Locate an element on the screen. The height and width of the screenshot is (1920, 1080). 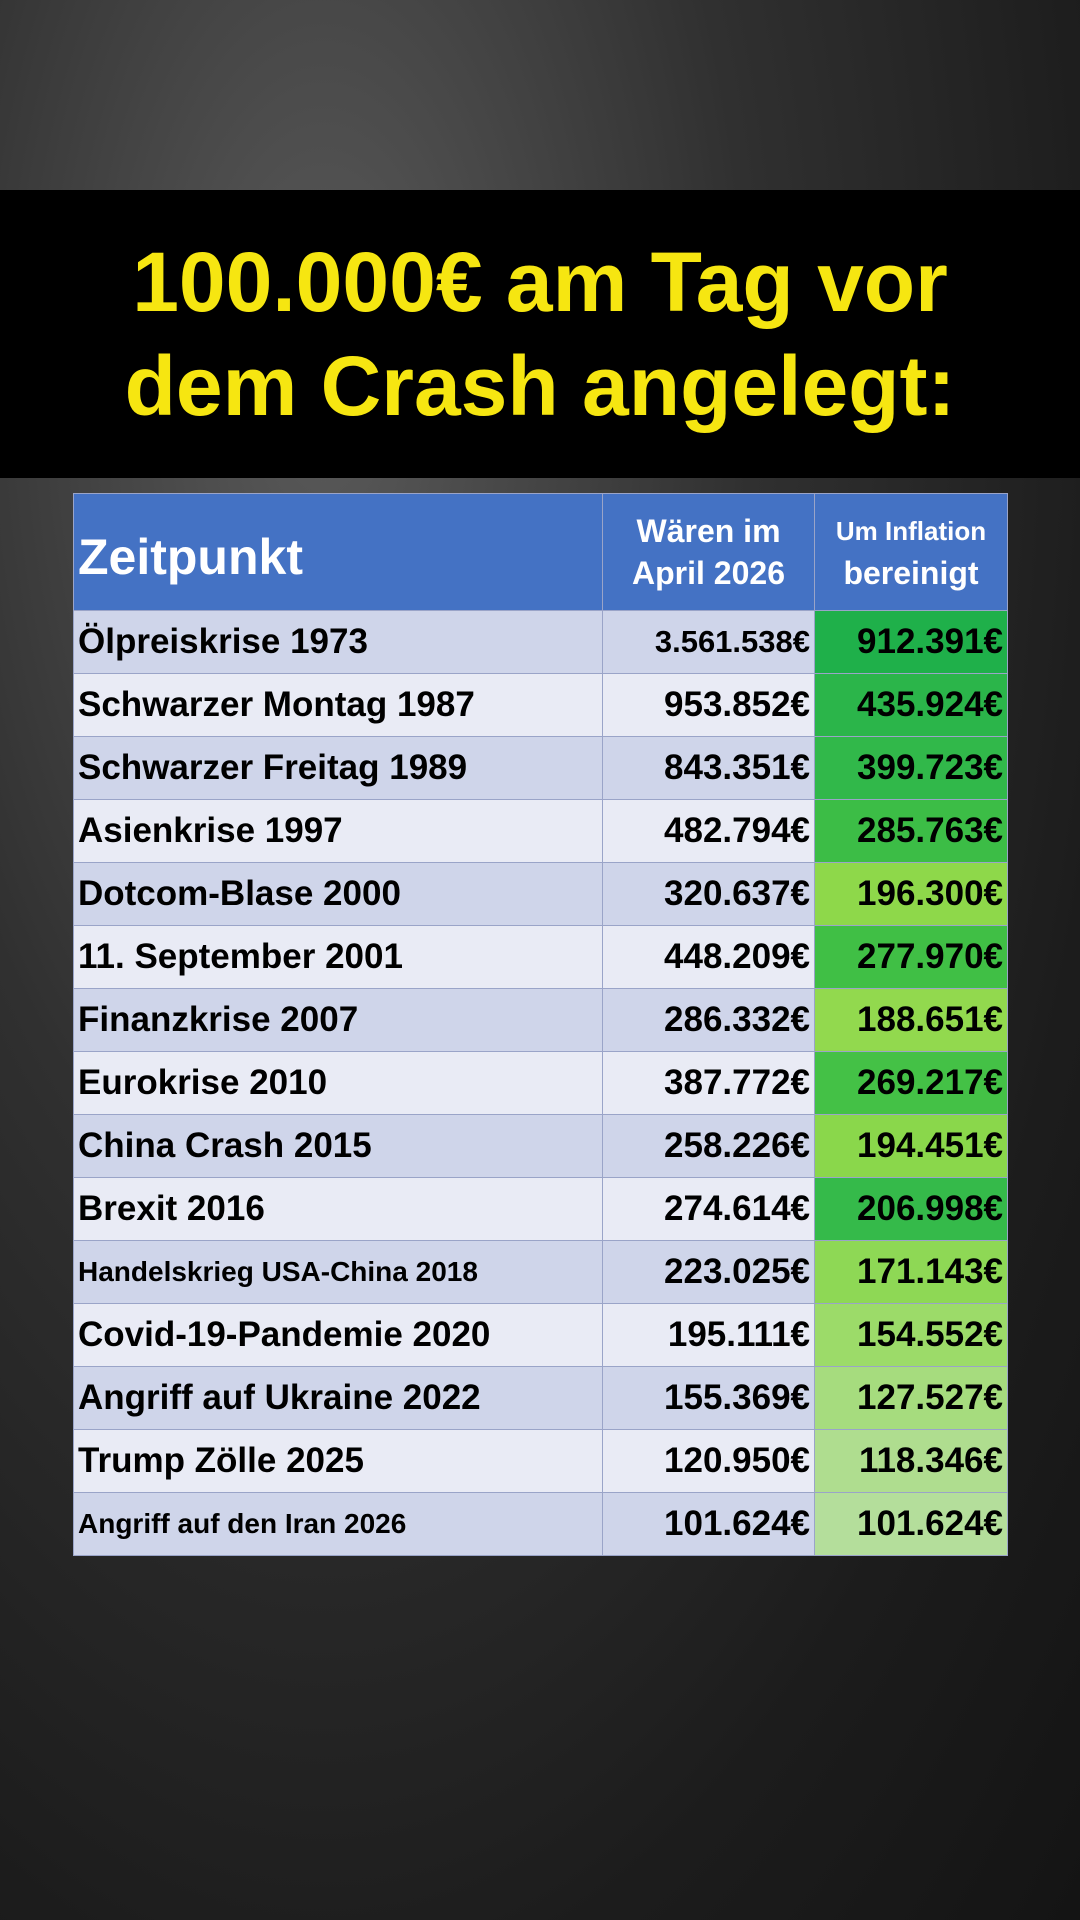
title-line: dem Crash angelegt: is located at coordinates (540, 386).